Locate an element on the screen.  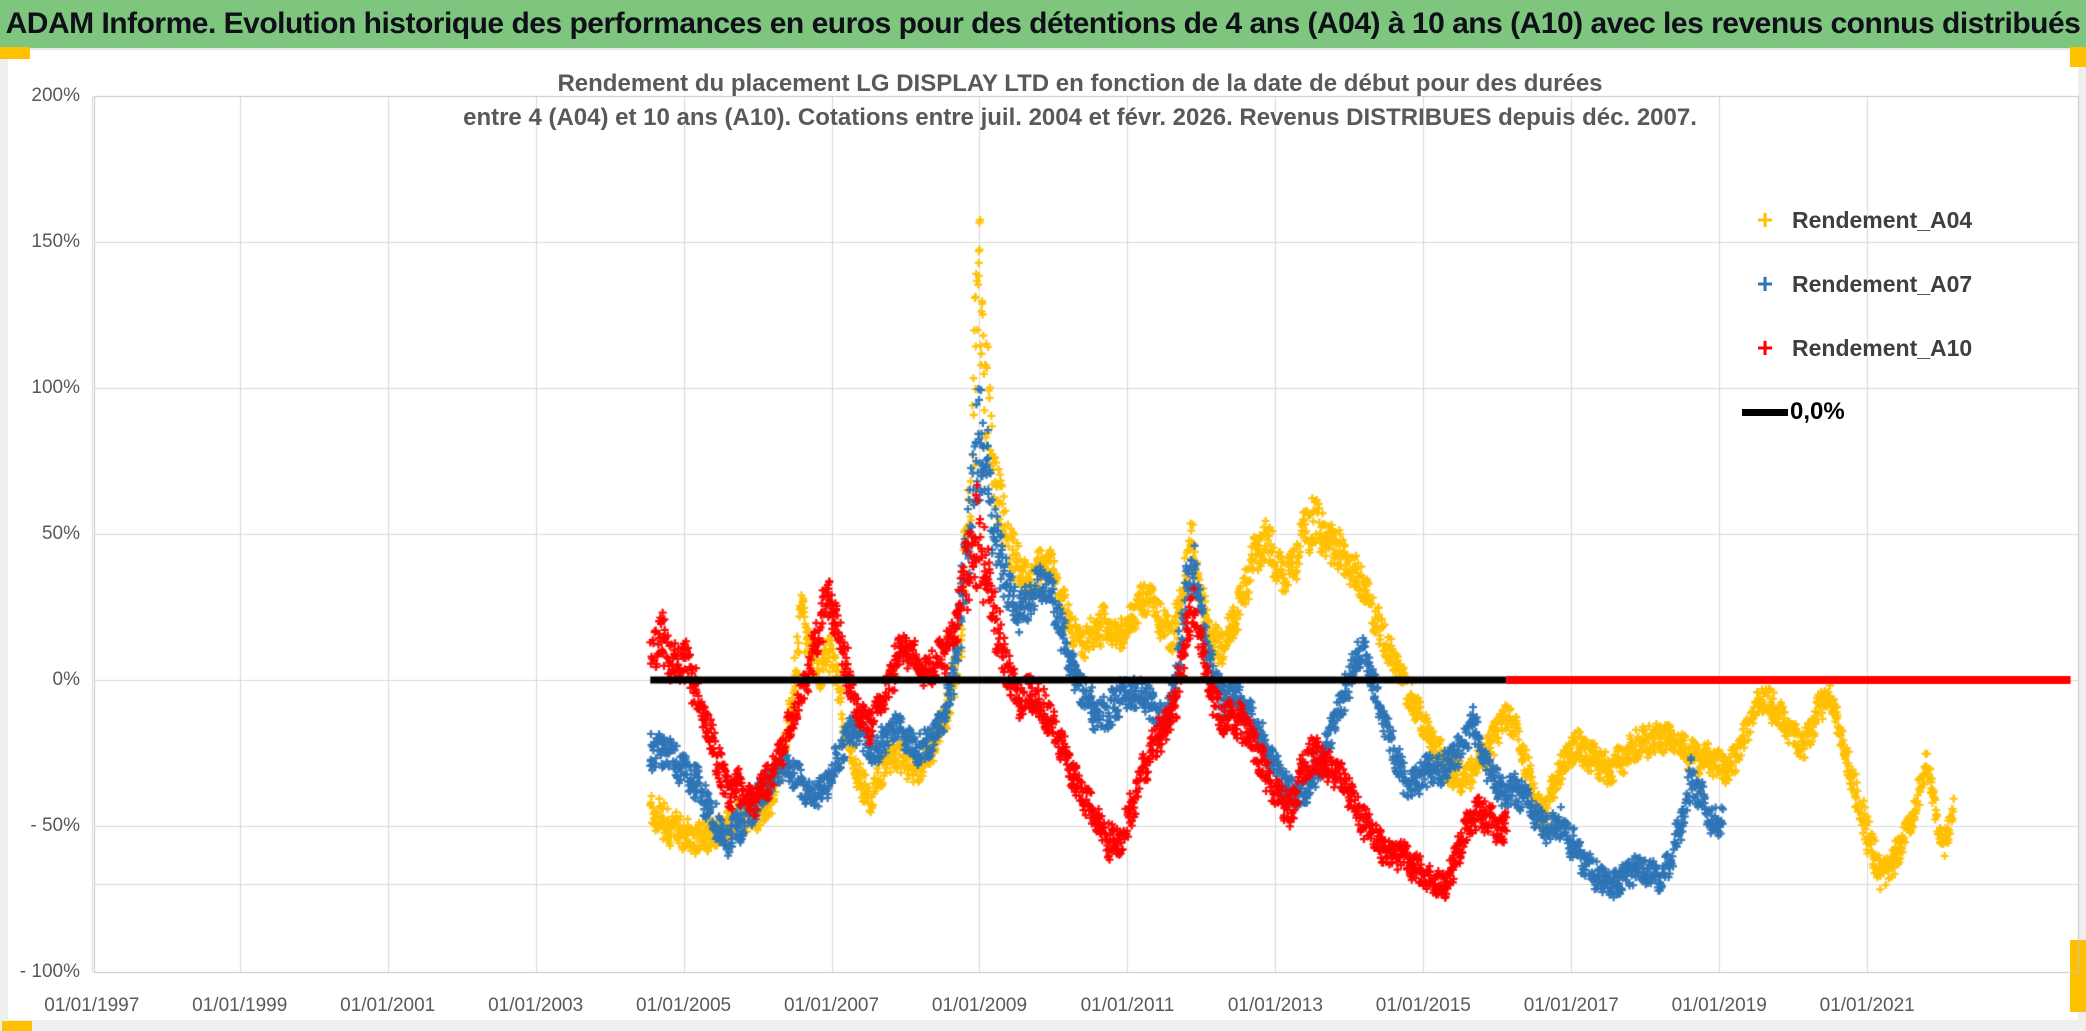
x-axis-label: 01/01/2007 is located at coordinates (831, 1005).